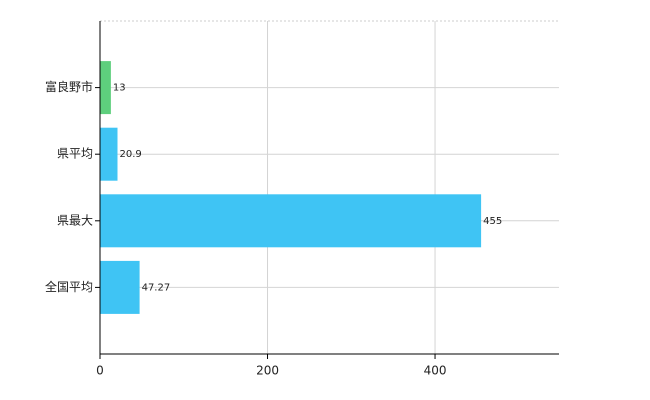 The image size is (650, 400). Describe the element at coordinates (69, 286) in the screenshot. I see `y-tick-label: 全国平均` at that location.